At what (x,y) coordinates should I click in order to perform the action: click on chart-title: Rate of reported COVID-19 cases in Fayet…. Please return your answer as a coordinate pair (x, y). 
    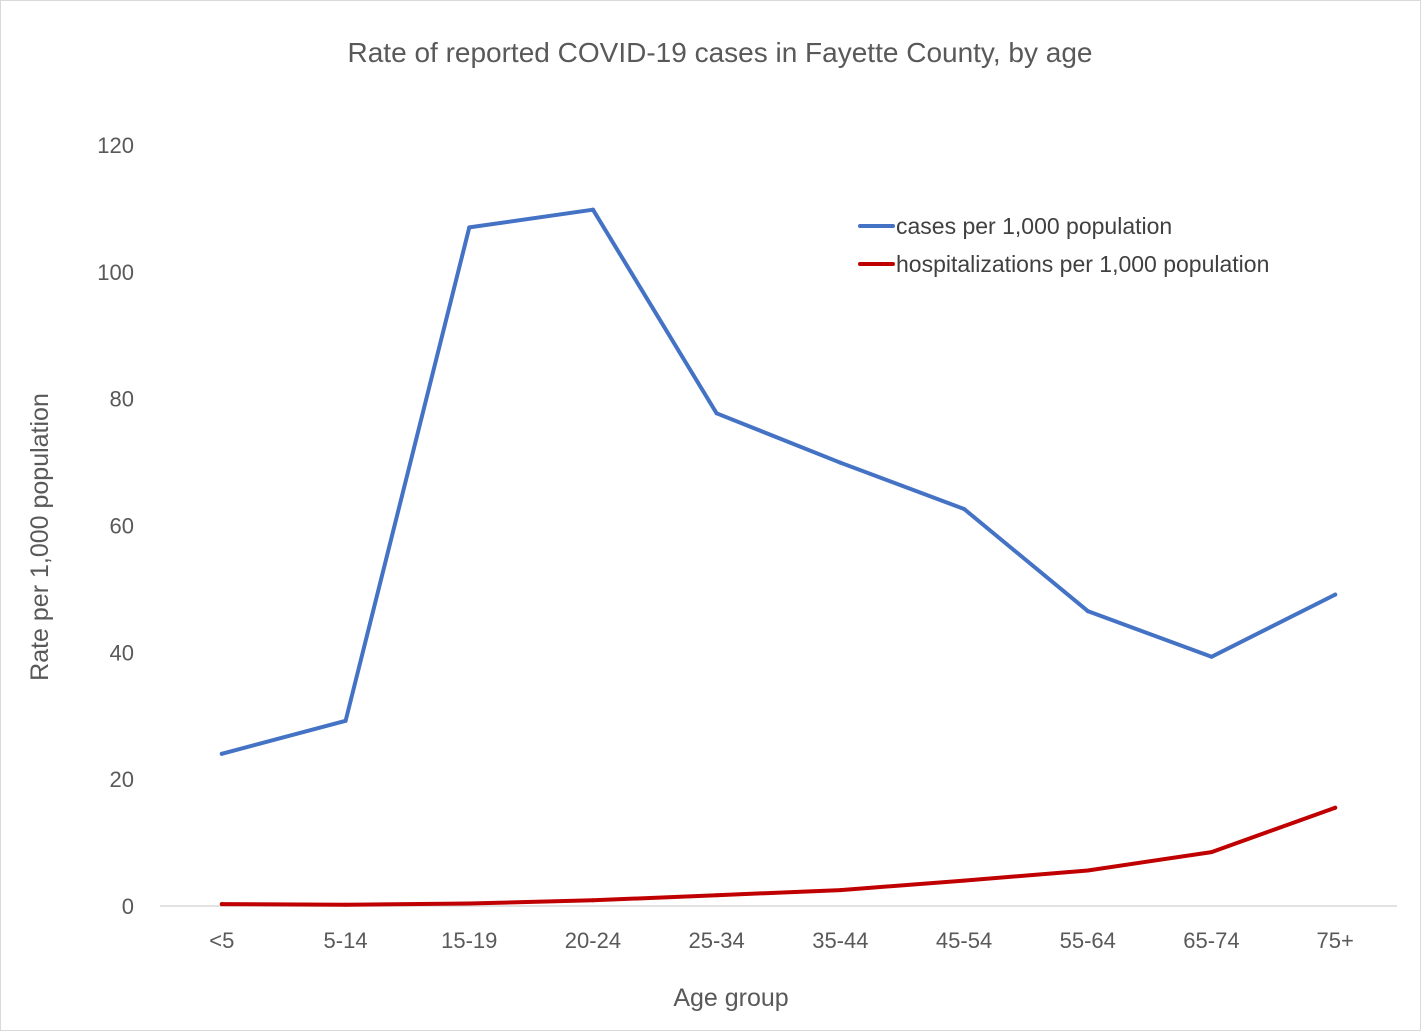
    Looking at the image, I should click on (720, 52).